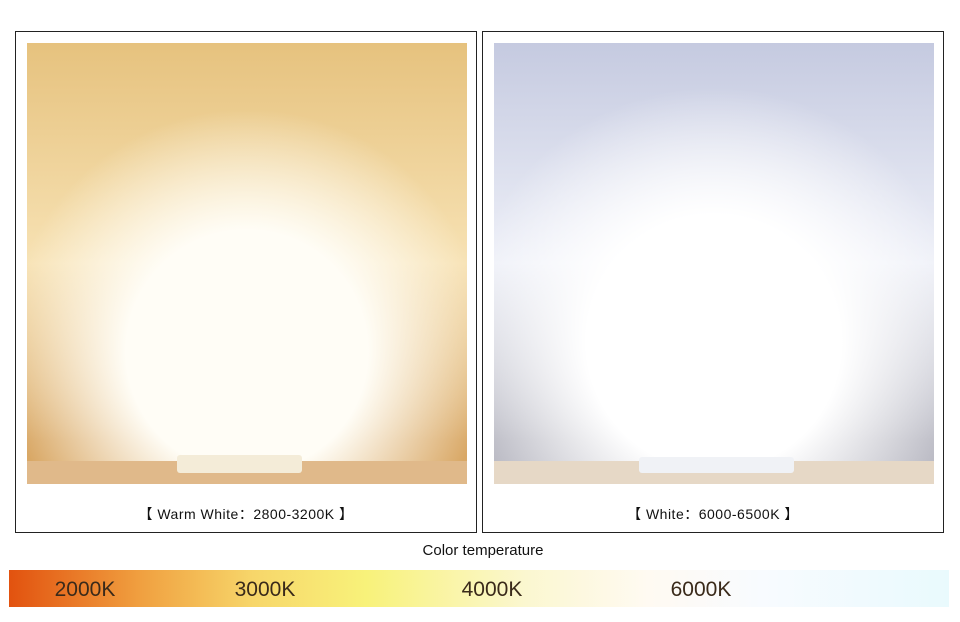 The image size is (960, 622). What do you see at coordinates (246, 514) in the screenshot?
I see `caption: 【 Warm White：2800-3200K 】` at bounding box center [246, 514].